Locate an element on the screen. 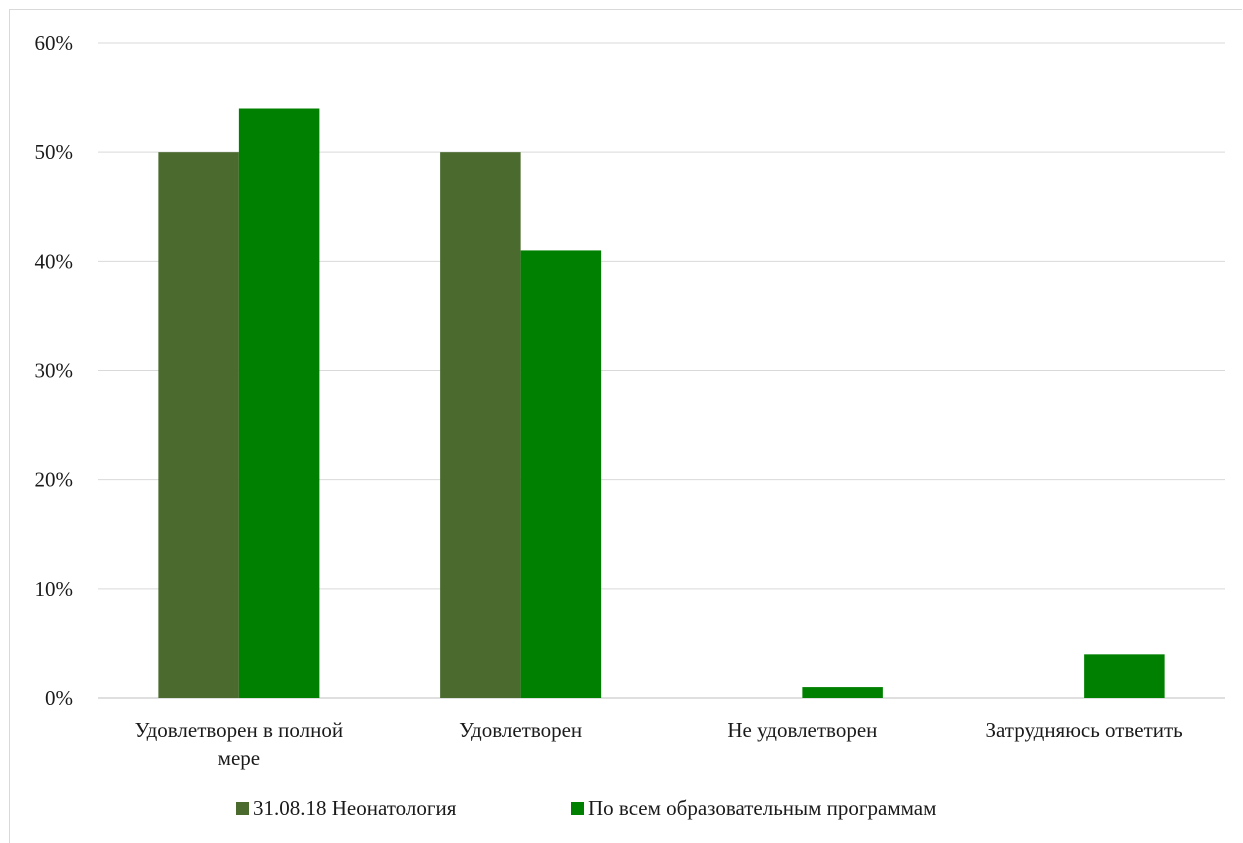 The image size is (1243, 843). y-tick-label: 30% is located at coordinates (54, 371).